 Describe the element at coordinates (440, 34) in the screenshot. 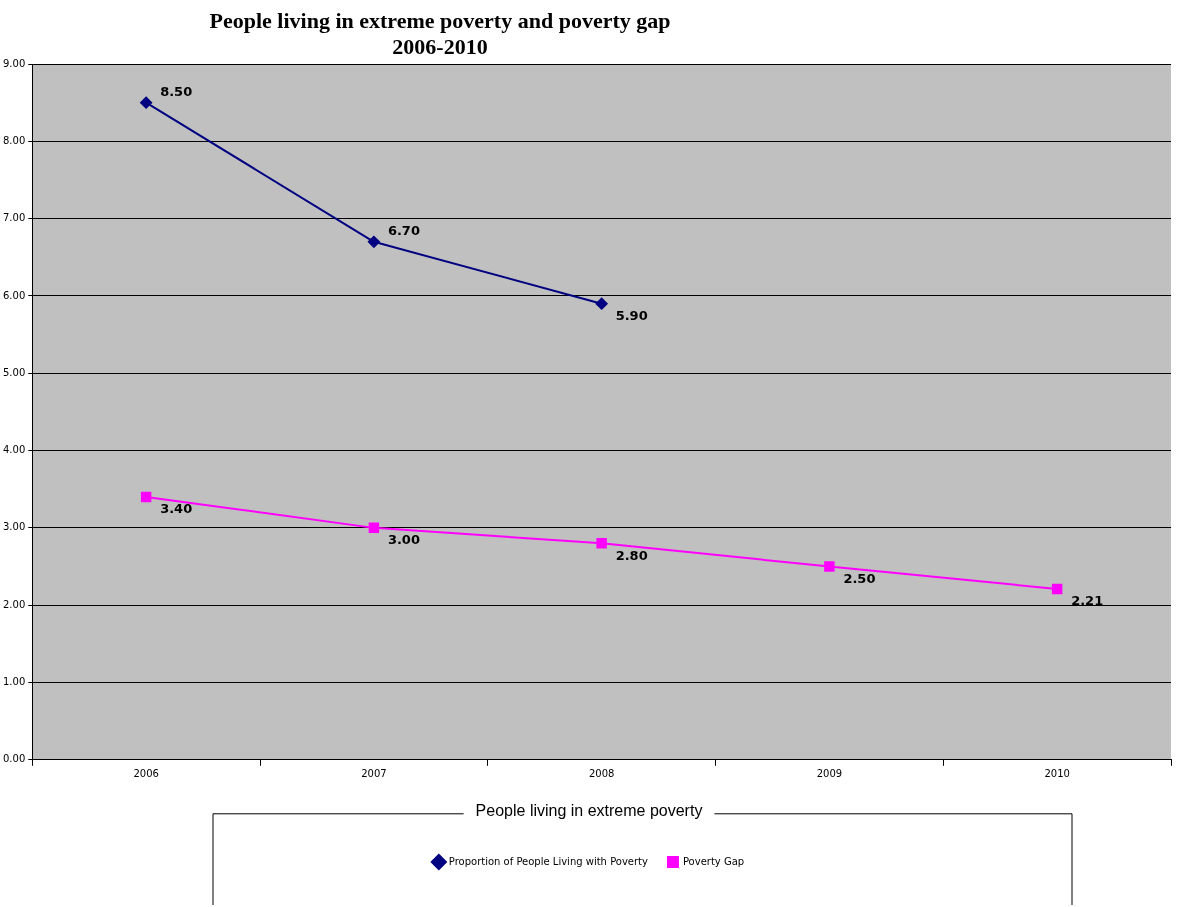

I see `chart-title: People living in extreme poverty and poverty gap 2006-2010` at that location.